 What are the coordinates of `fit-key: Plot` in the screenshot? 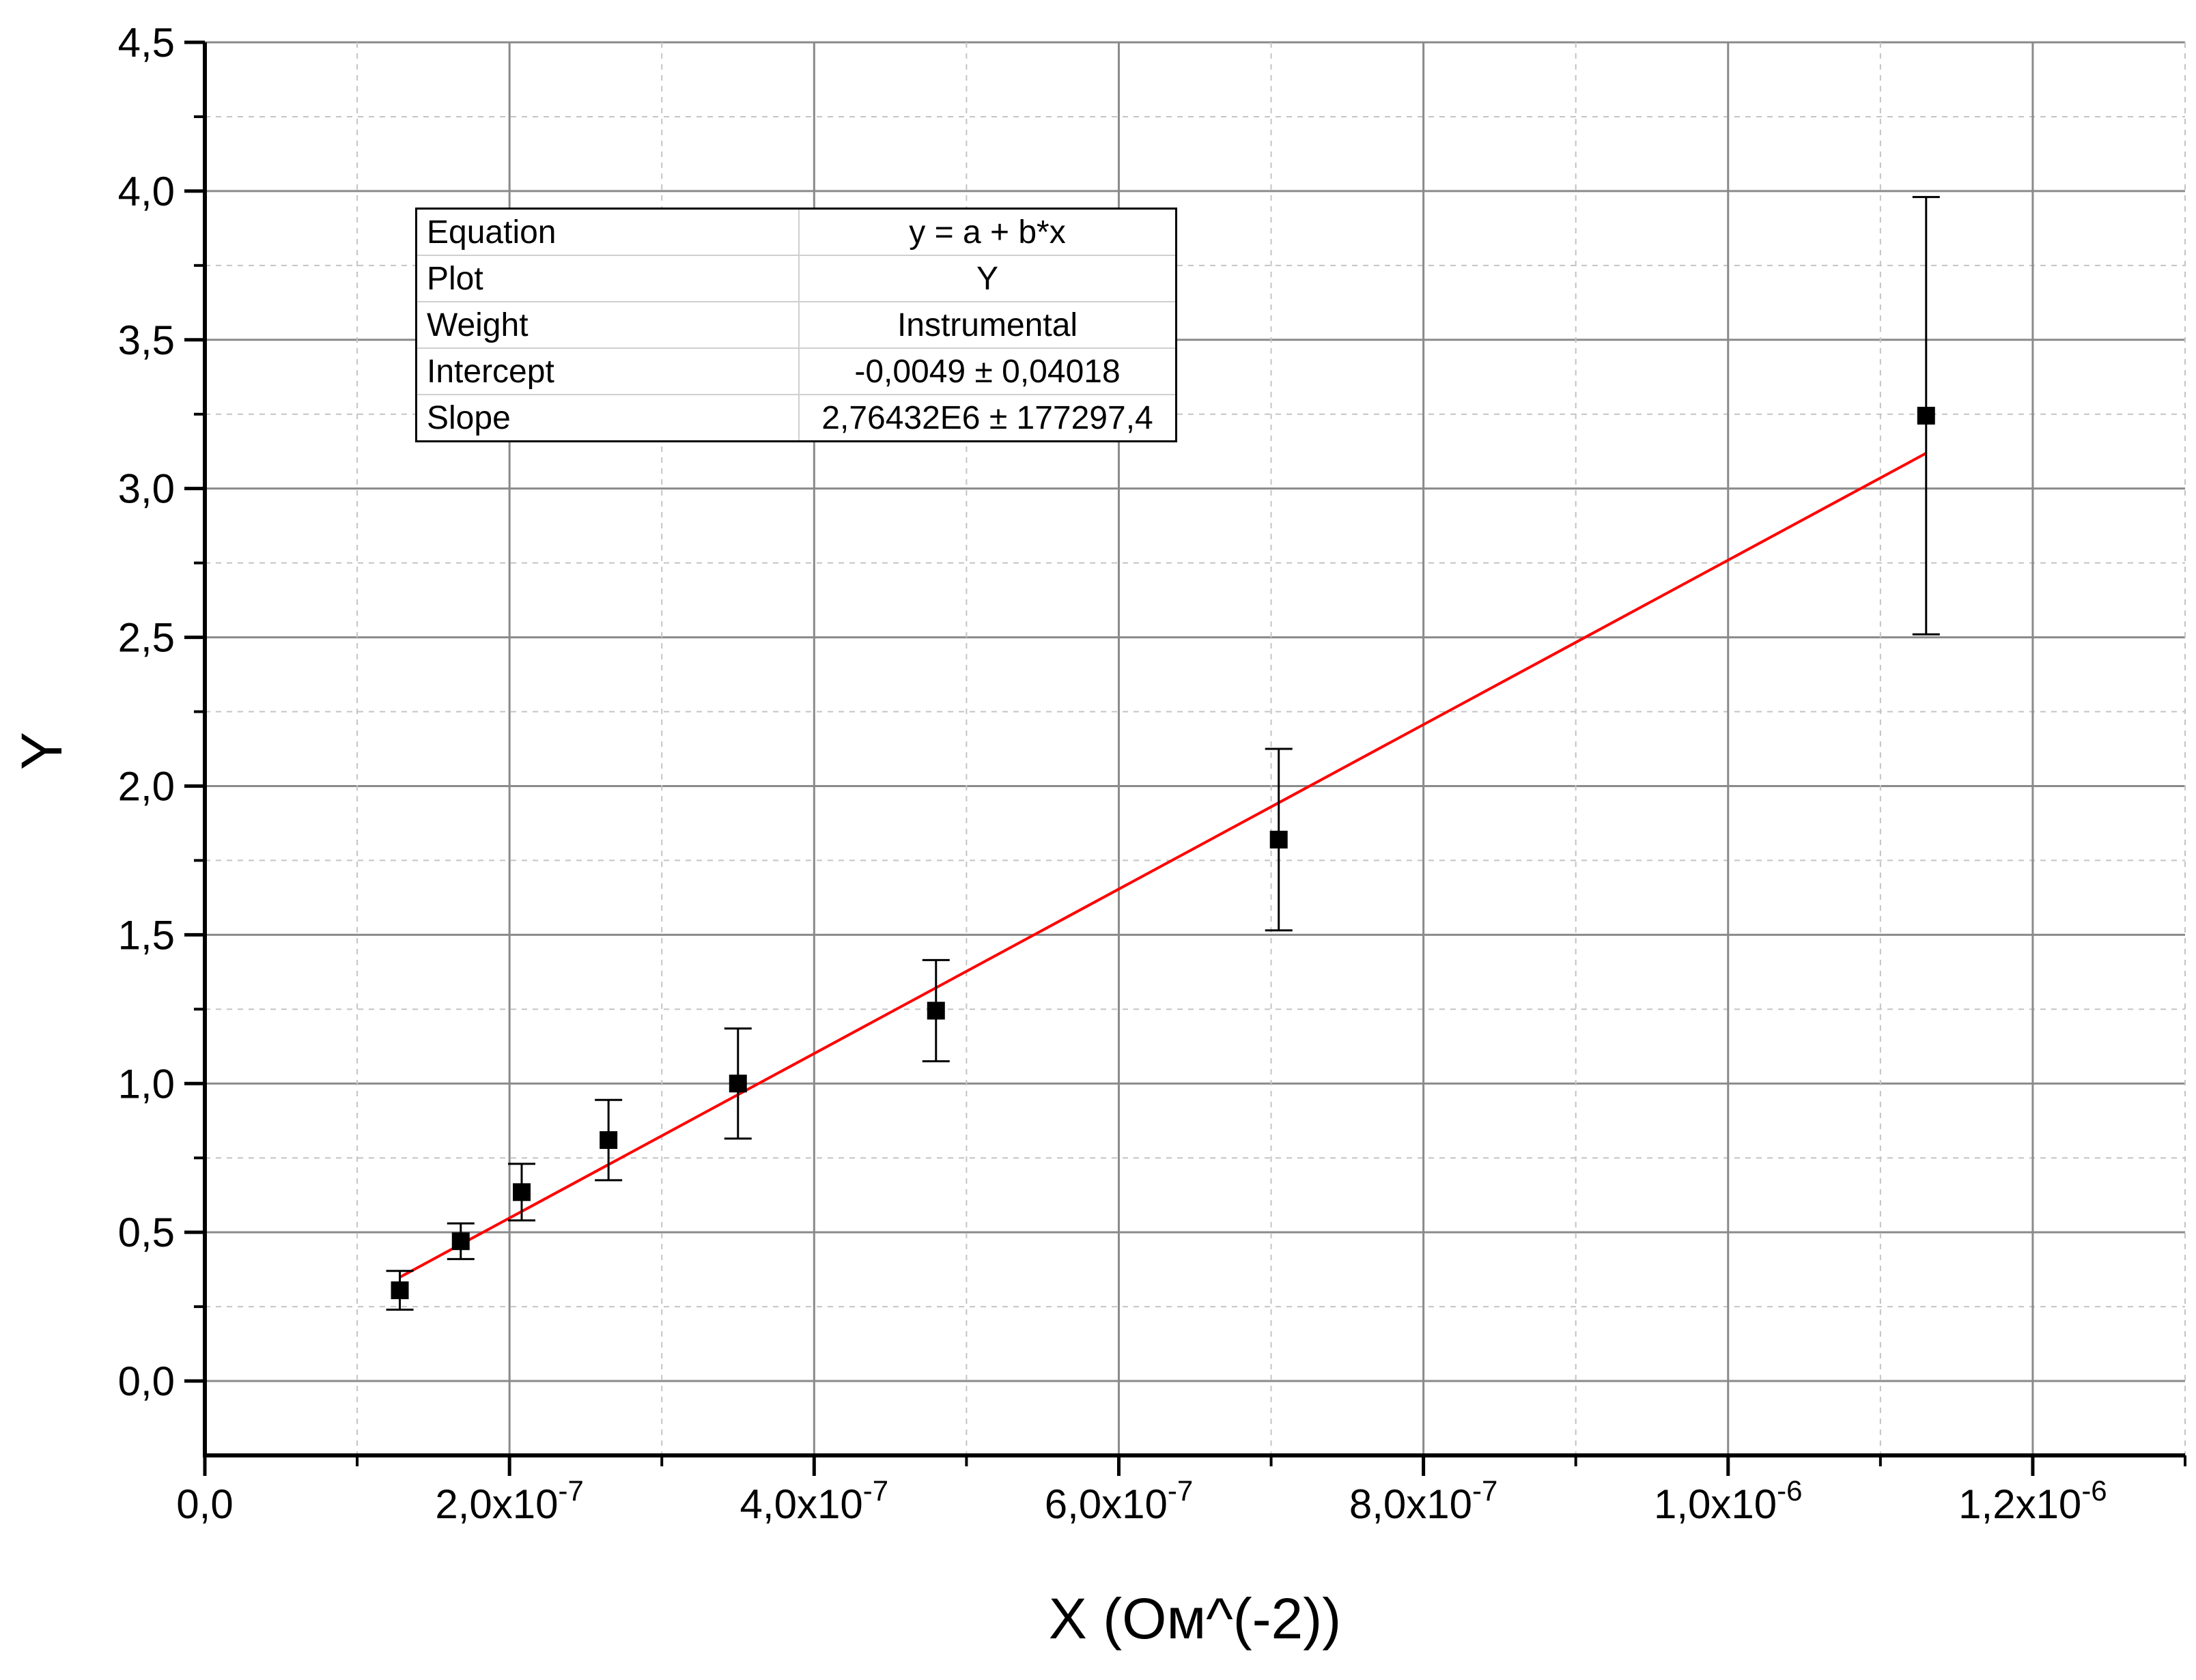 It's located at (607, 278).